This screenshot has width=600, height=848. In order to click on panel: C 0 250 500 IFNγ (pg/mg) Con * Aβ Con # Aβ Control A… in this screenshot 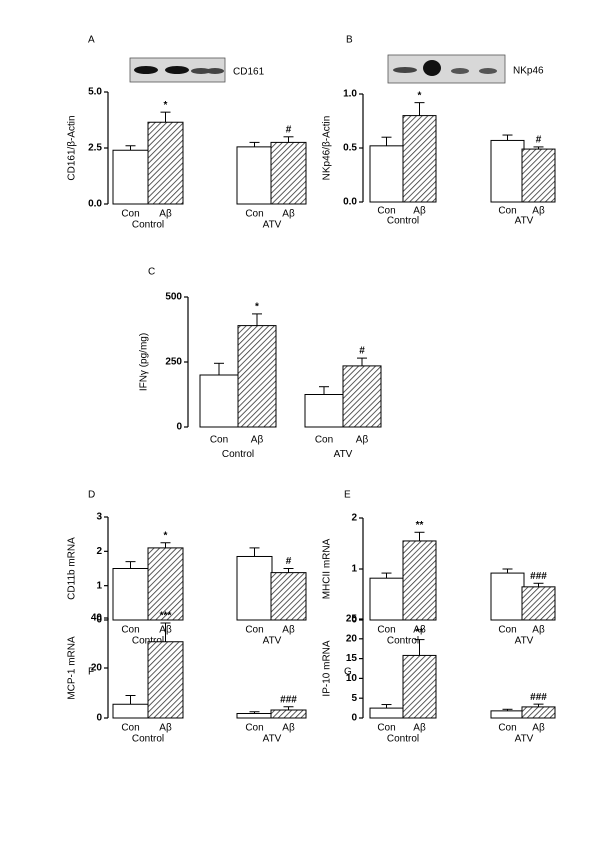, I will do `click(260, 363)`.